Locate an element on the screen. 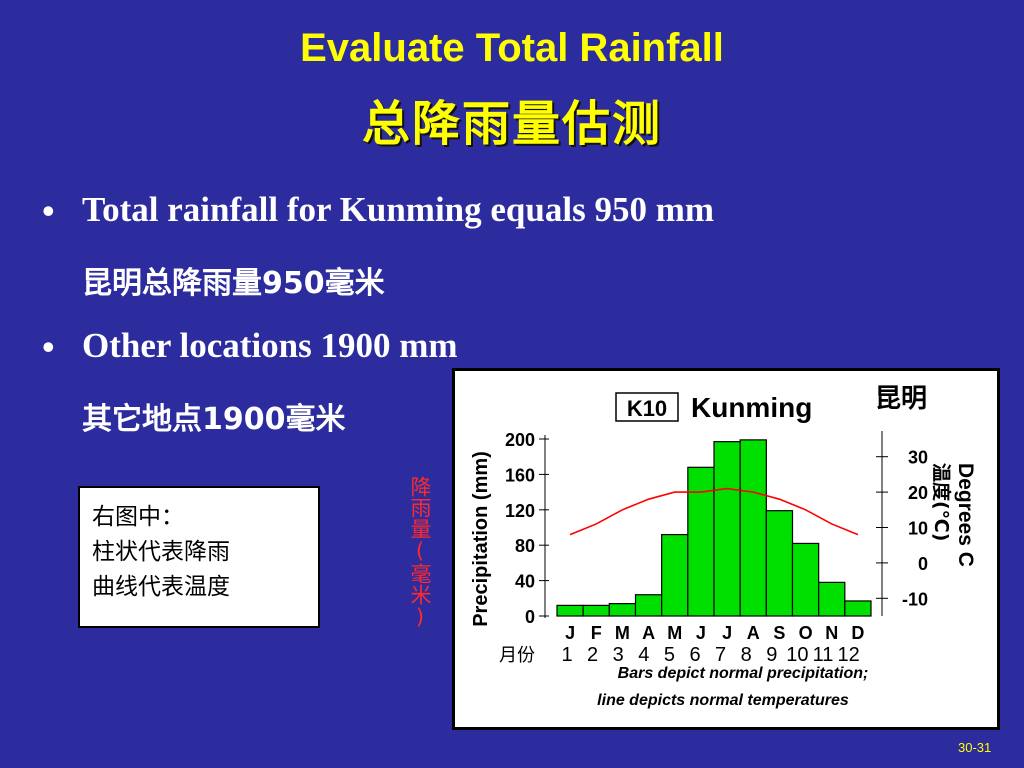  month-number: 2 is located at coordinates (592, 655).